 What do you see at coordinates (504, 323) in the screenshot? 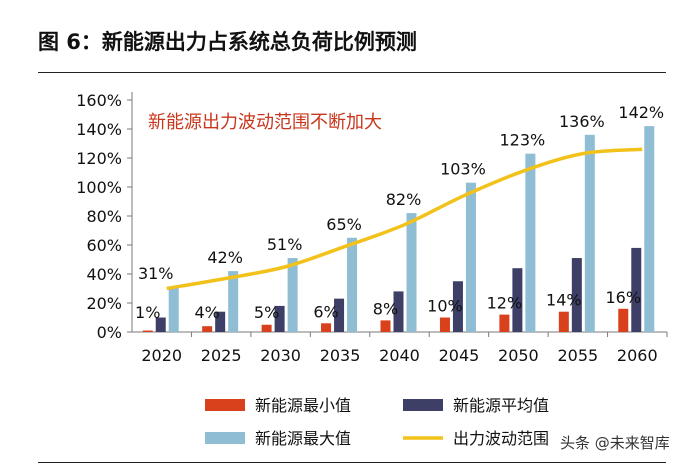
I see `bar-min-2050` at bounding box center [504, 323].